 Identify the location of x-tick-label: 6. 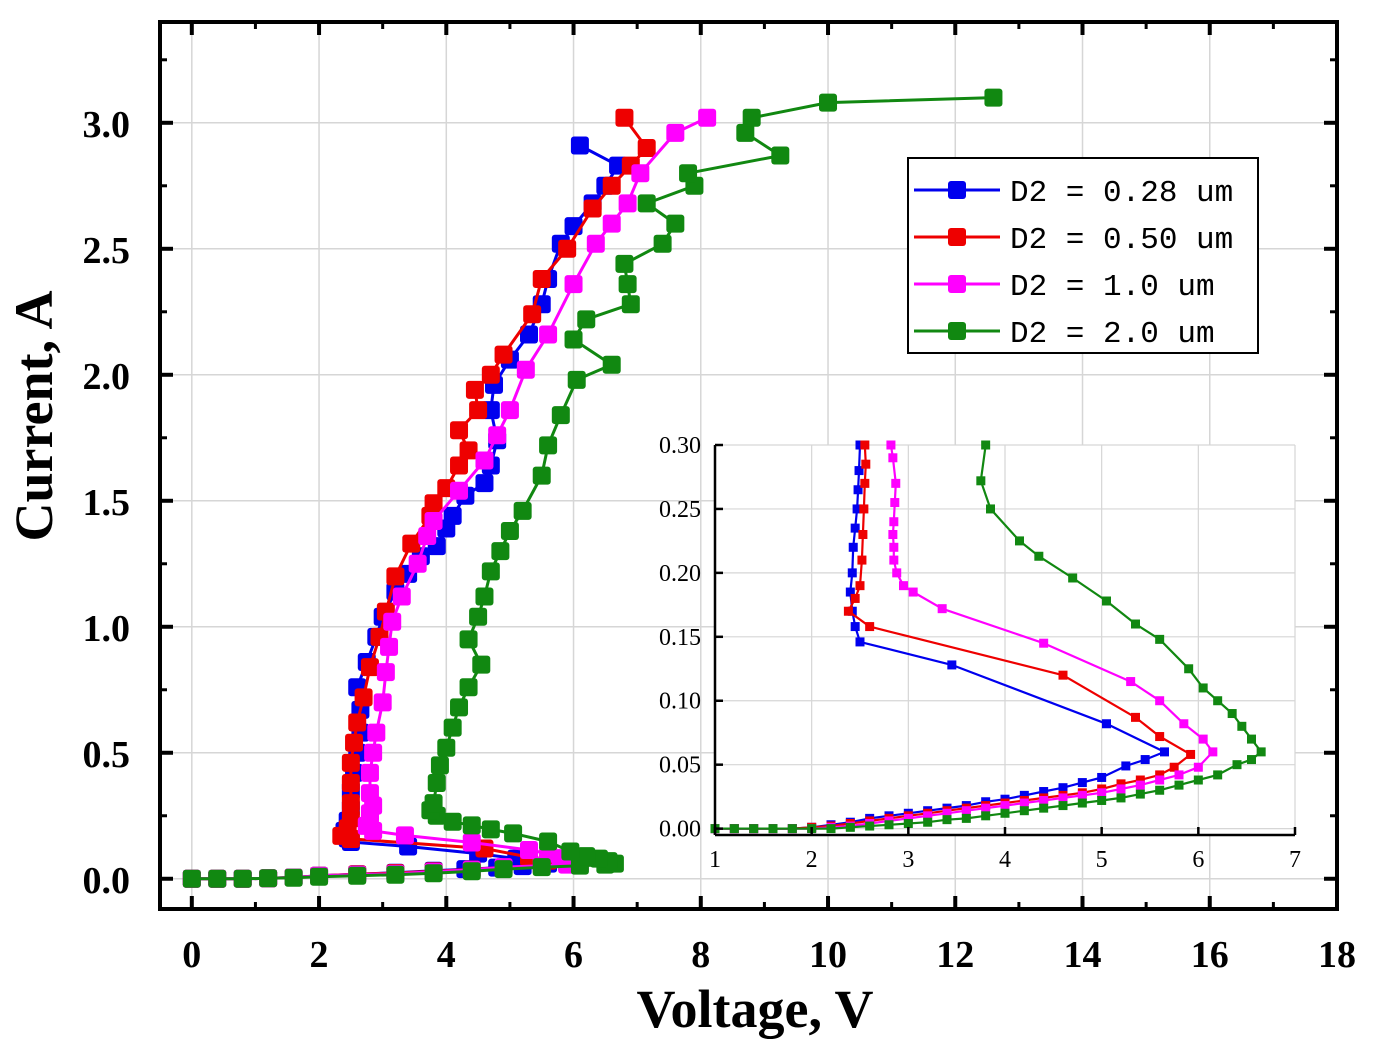
(573, 955).